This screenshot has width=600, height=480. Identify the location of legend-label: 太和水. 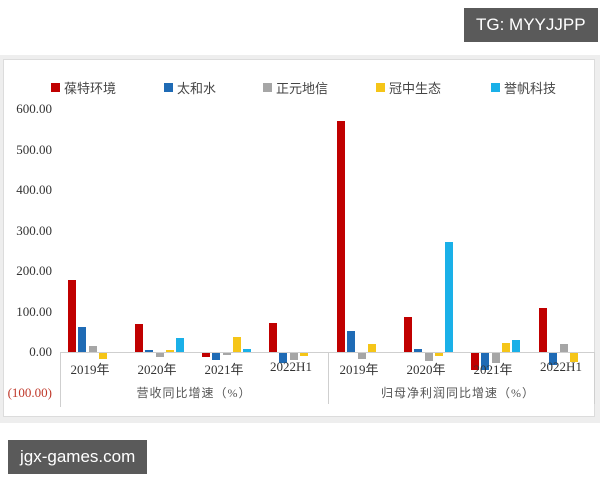
(197, 88).